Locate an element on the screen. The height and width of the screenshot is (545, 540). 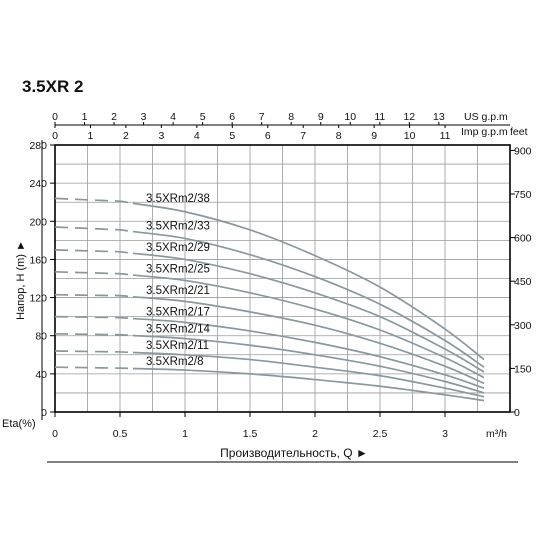
imp-gpm-unit-label: Imp g.p.m is located at coordinates (484, 132).